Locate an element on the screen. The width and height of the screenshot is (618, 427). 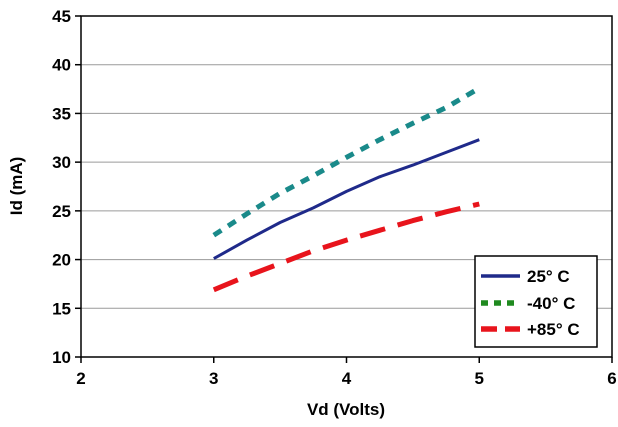
legend-label-25c: 25° C is located at coordinates (548, 276).